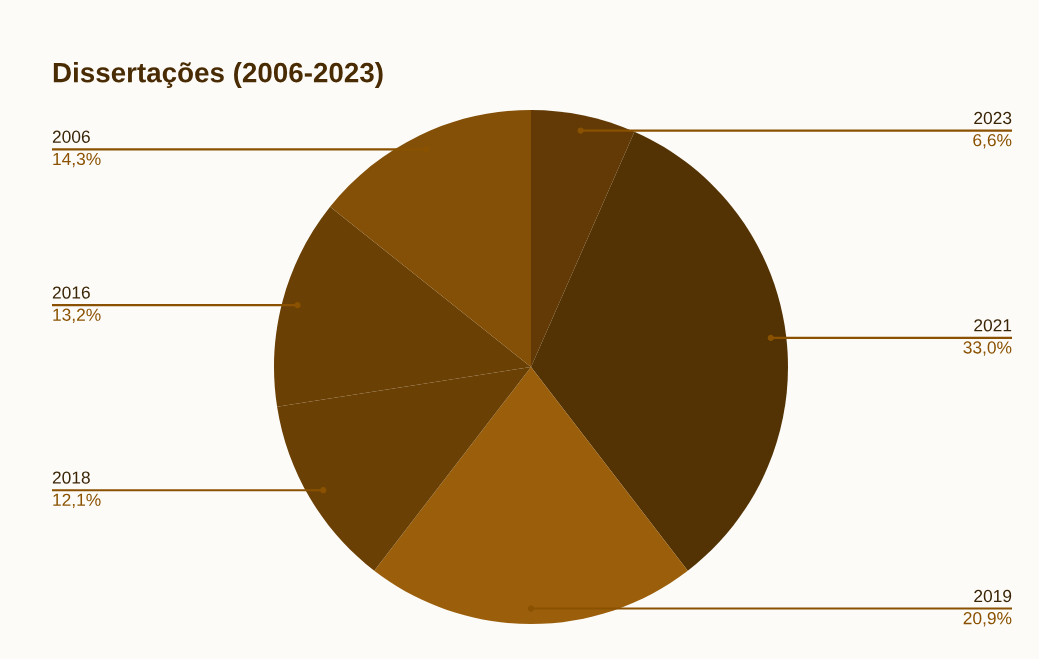  Describe the element at coordinates (993, 325) in the screenshot. I see `slice-label: 2021` at that location.